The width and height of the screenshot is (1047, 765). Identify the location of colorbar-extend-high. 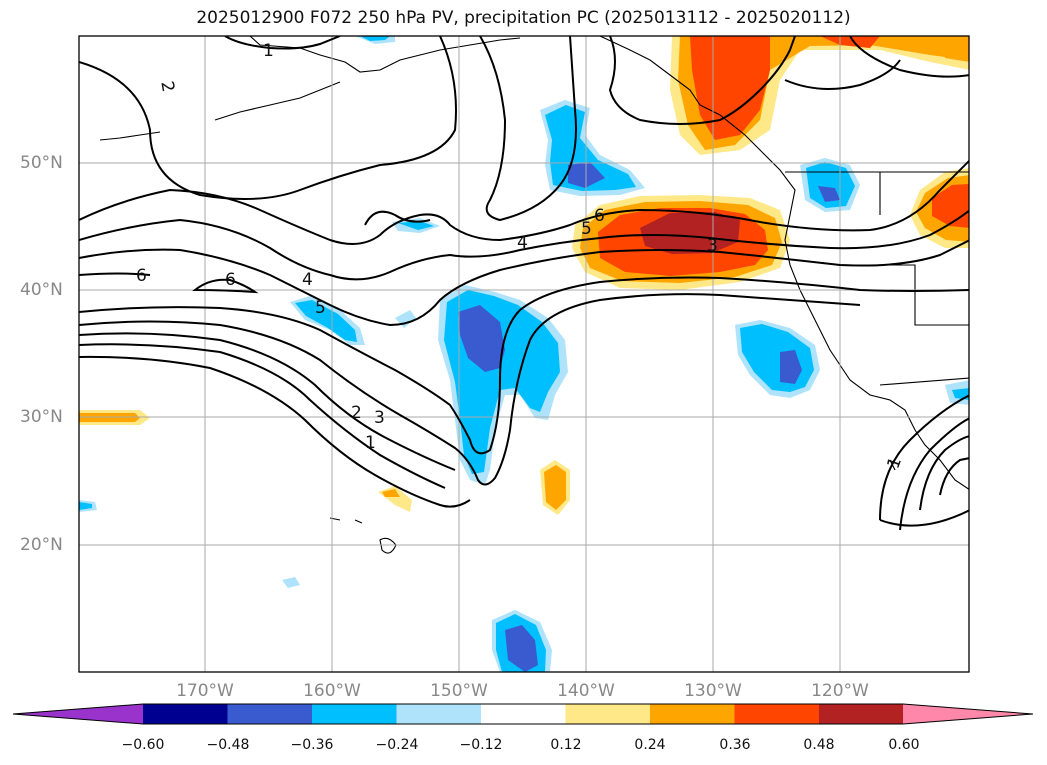
(968, 714).